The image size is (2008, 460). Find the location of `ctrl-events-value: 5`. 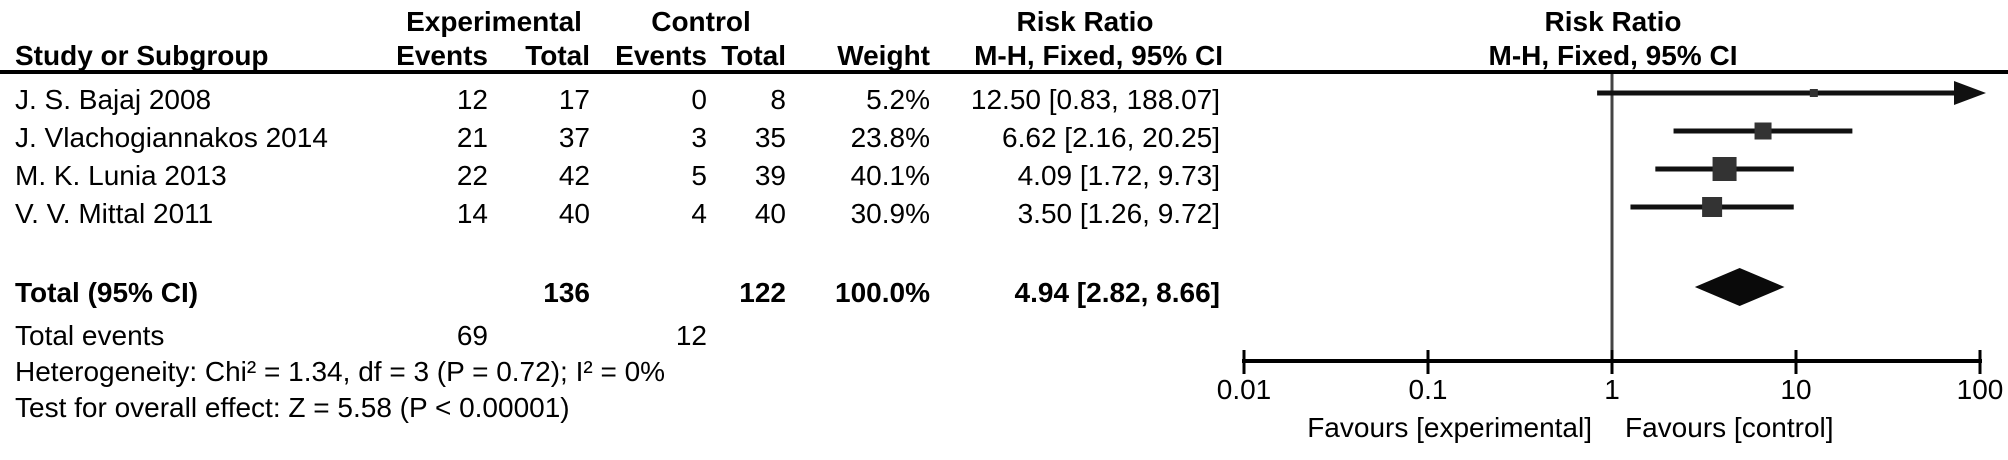

ctrl-events-value: 5 is located at coordinates (699, 175).